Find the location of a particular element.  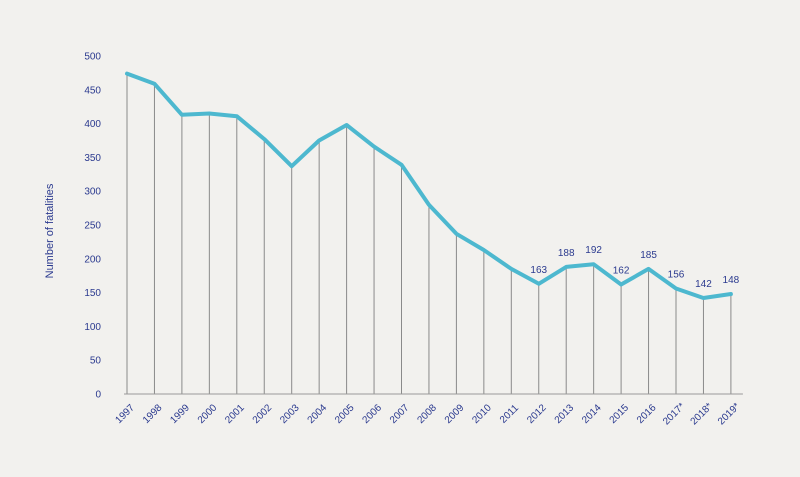

y-tick-label-300: 300 is located at coordinates (92, 192).